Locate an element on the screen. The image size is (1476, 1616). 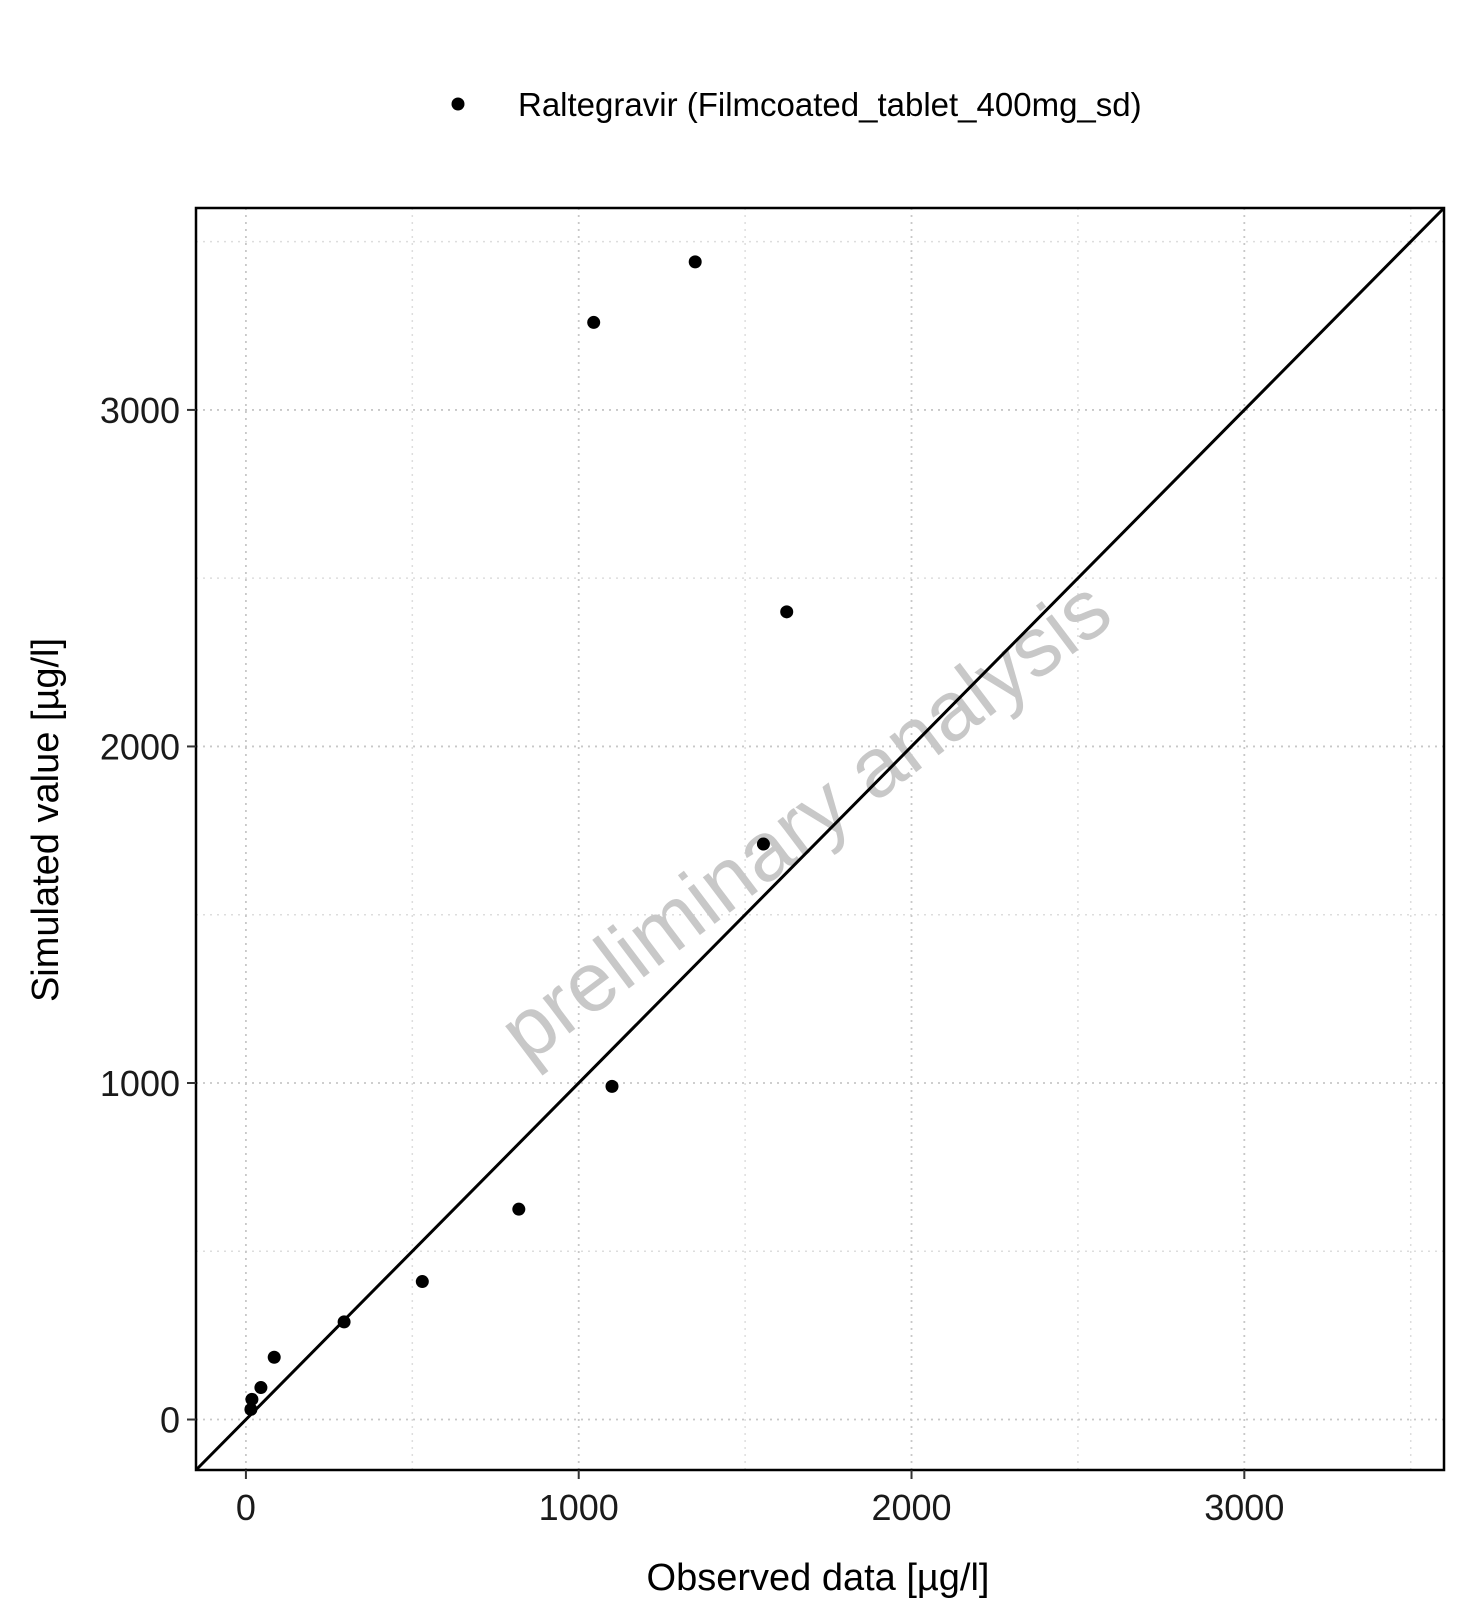
legend-label: Raltegravir (Filmcoated_tablet_400mg_sd) is located at coordinates (830, 104).